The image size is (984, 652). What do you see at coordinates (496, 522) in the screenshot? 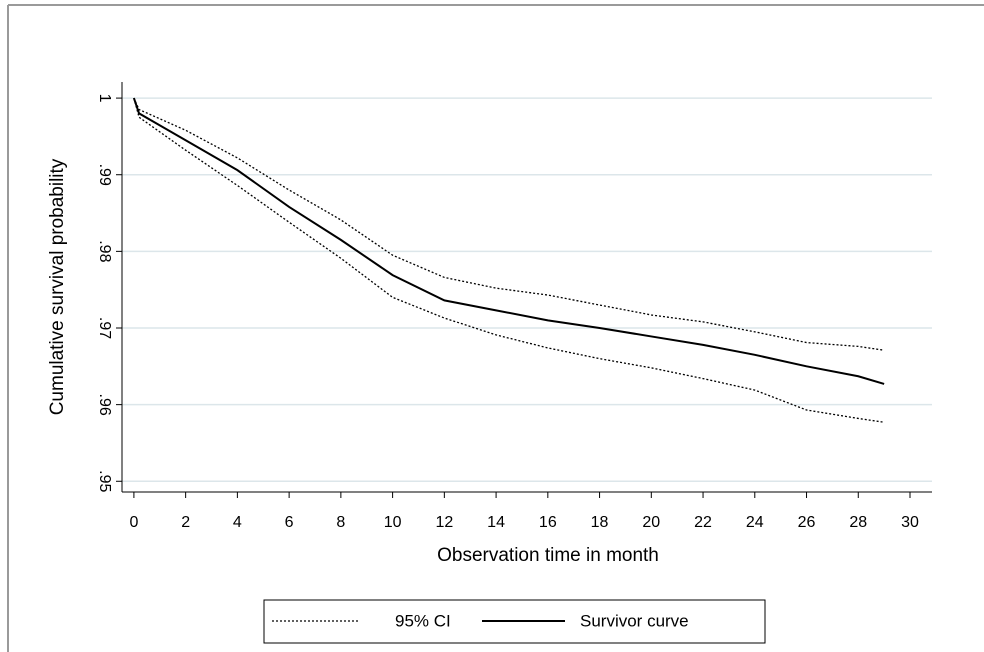
I see `x-tick-label: 14` at bounding box center [496, 522].